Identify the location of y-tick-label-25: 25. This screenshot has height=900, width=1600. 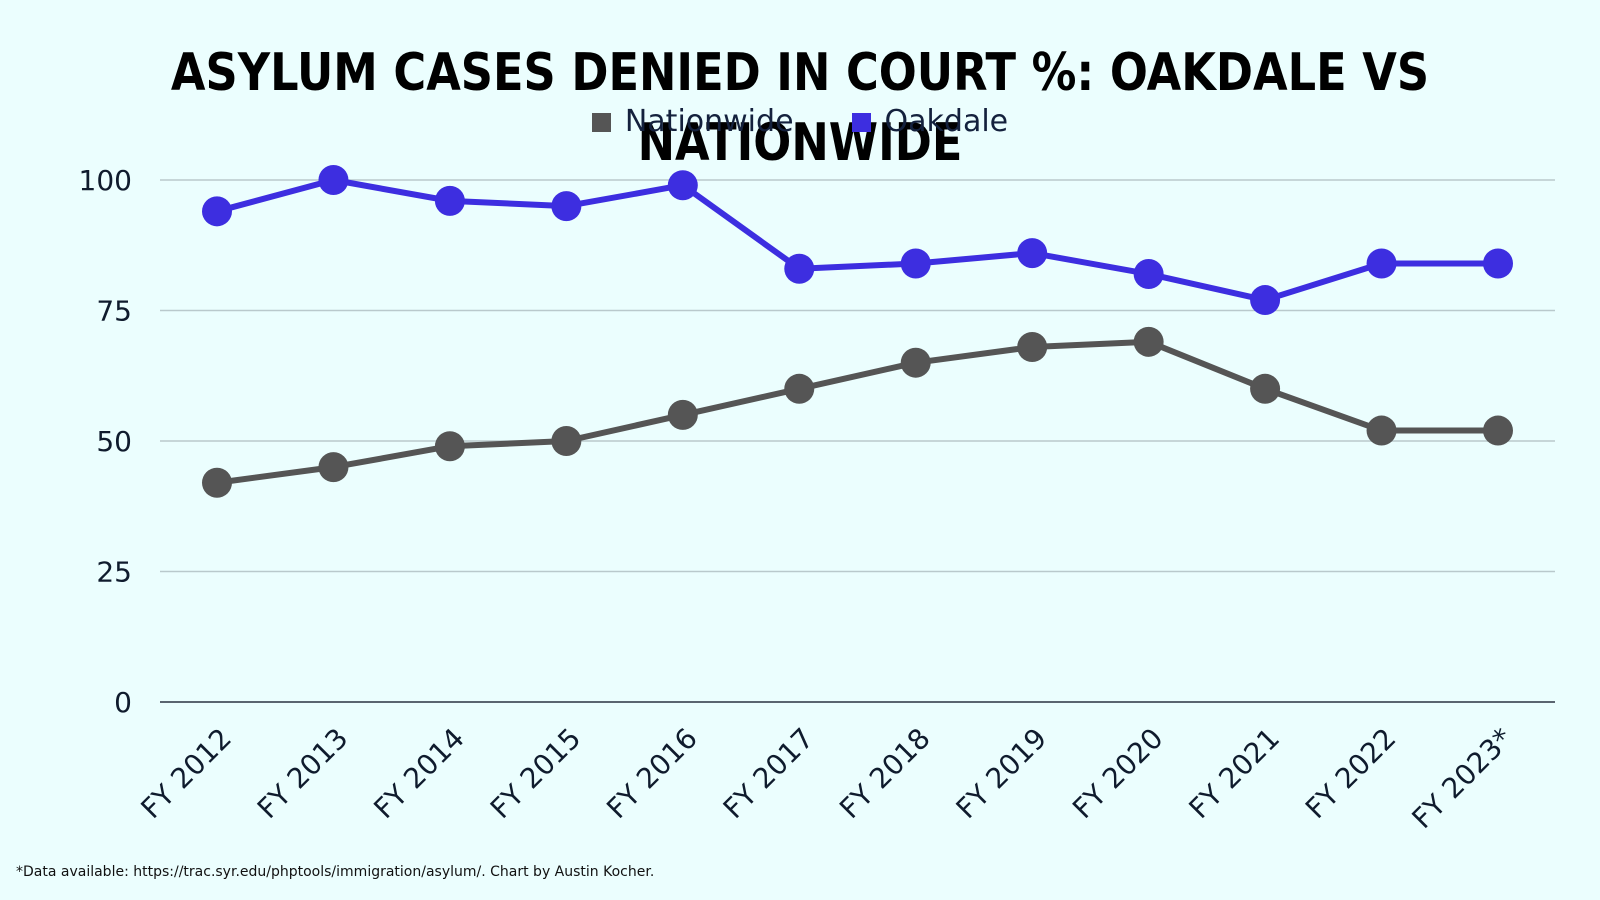
(114, 572).